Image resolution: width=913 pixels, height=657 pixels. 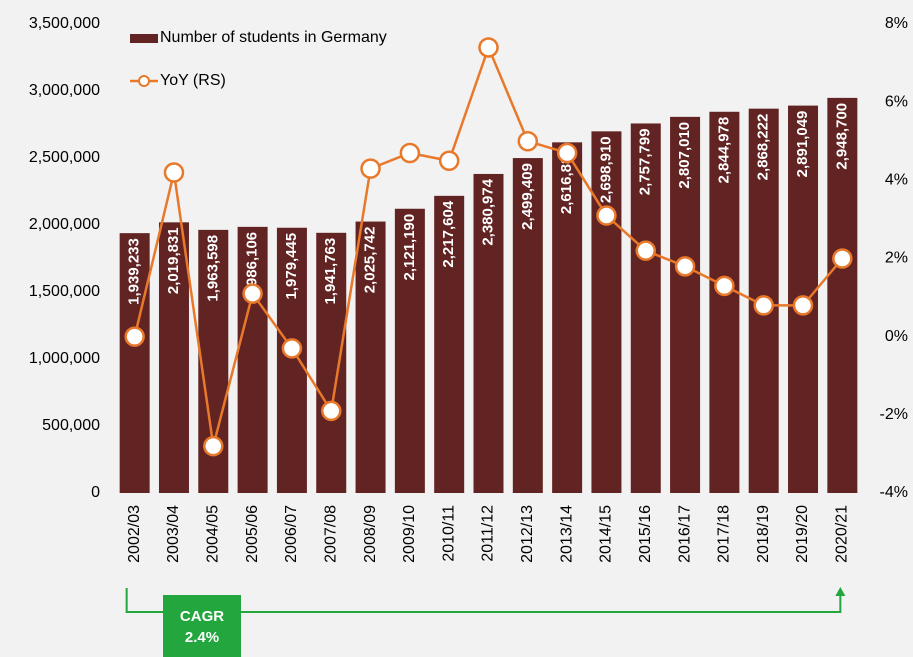 What do you see at coordinates (448, 533) in the screenshot?
I see `x-tick-label: 2010/11` at bounding box center [448, 533].